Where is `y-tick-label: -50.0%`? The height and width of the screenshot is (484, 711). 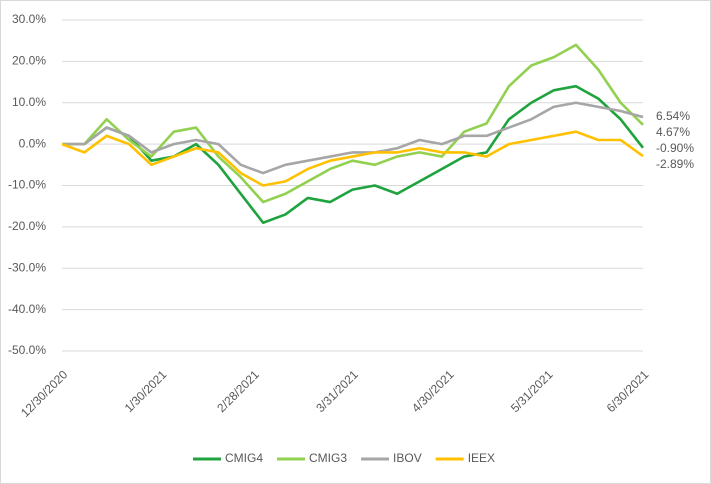 y-tick-label: -50.0% is located at coordinates (27, 350).